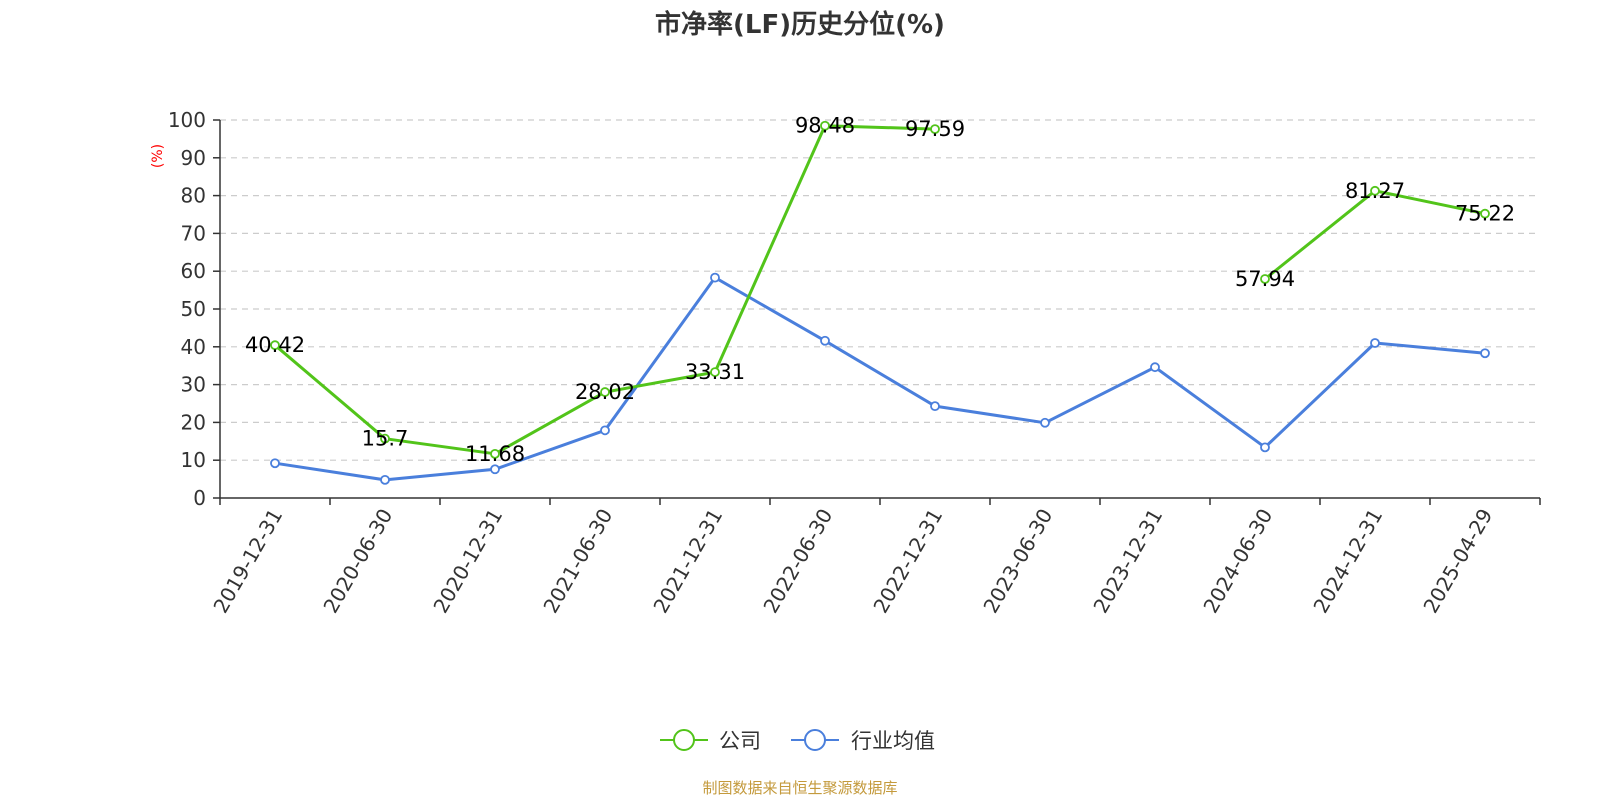  Describe the element at coordinates (1237, 561) in the screenshot. I see `x-tick-label: 2024-06-30` at that location.